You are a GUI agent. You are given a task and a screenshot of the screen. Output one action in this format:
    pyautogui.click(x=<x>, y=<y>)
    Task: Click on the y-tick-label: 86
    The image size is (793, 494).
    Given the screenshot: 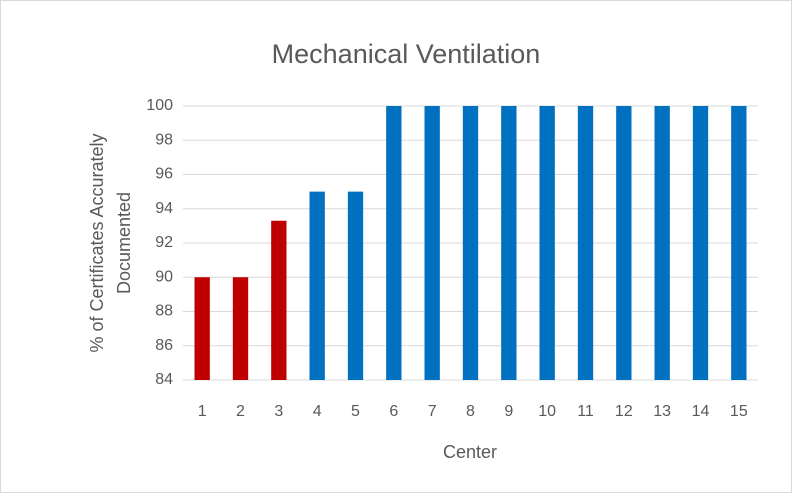 What is the action you would take?
    pyautogui.click(x=164, y=345)
    